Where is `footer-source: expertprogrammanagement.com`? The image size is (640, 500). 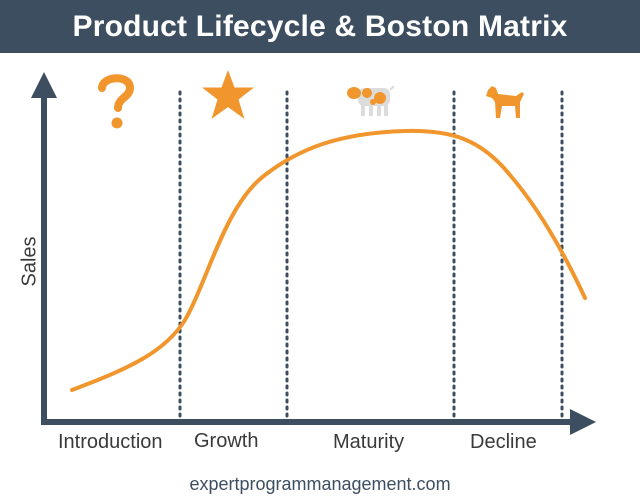
footer-source: expertprogrammanagement.com is located at coordinates (320, 484).